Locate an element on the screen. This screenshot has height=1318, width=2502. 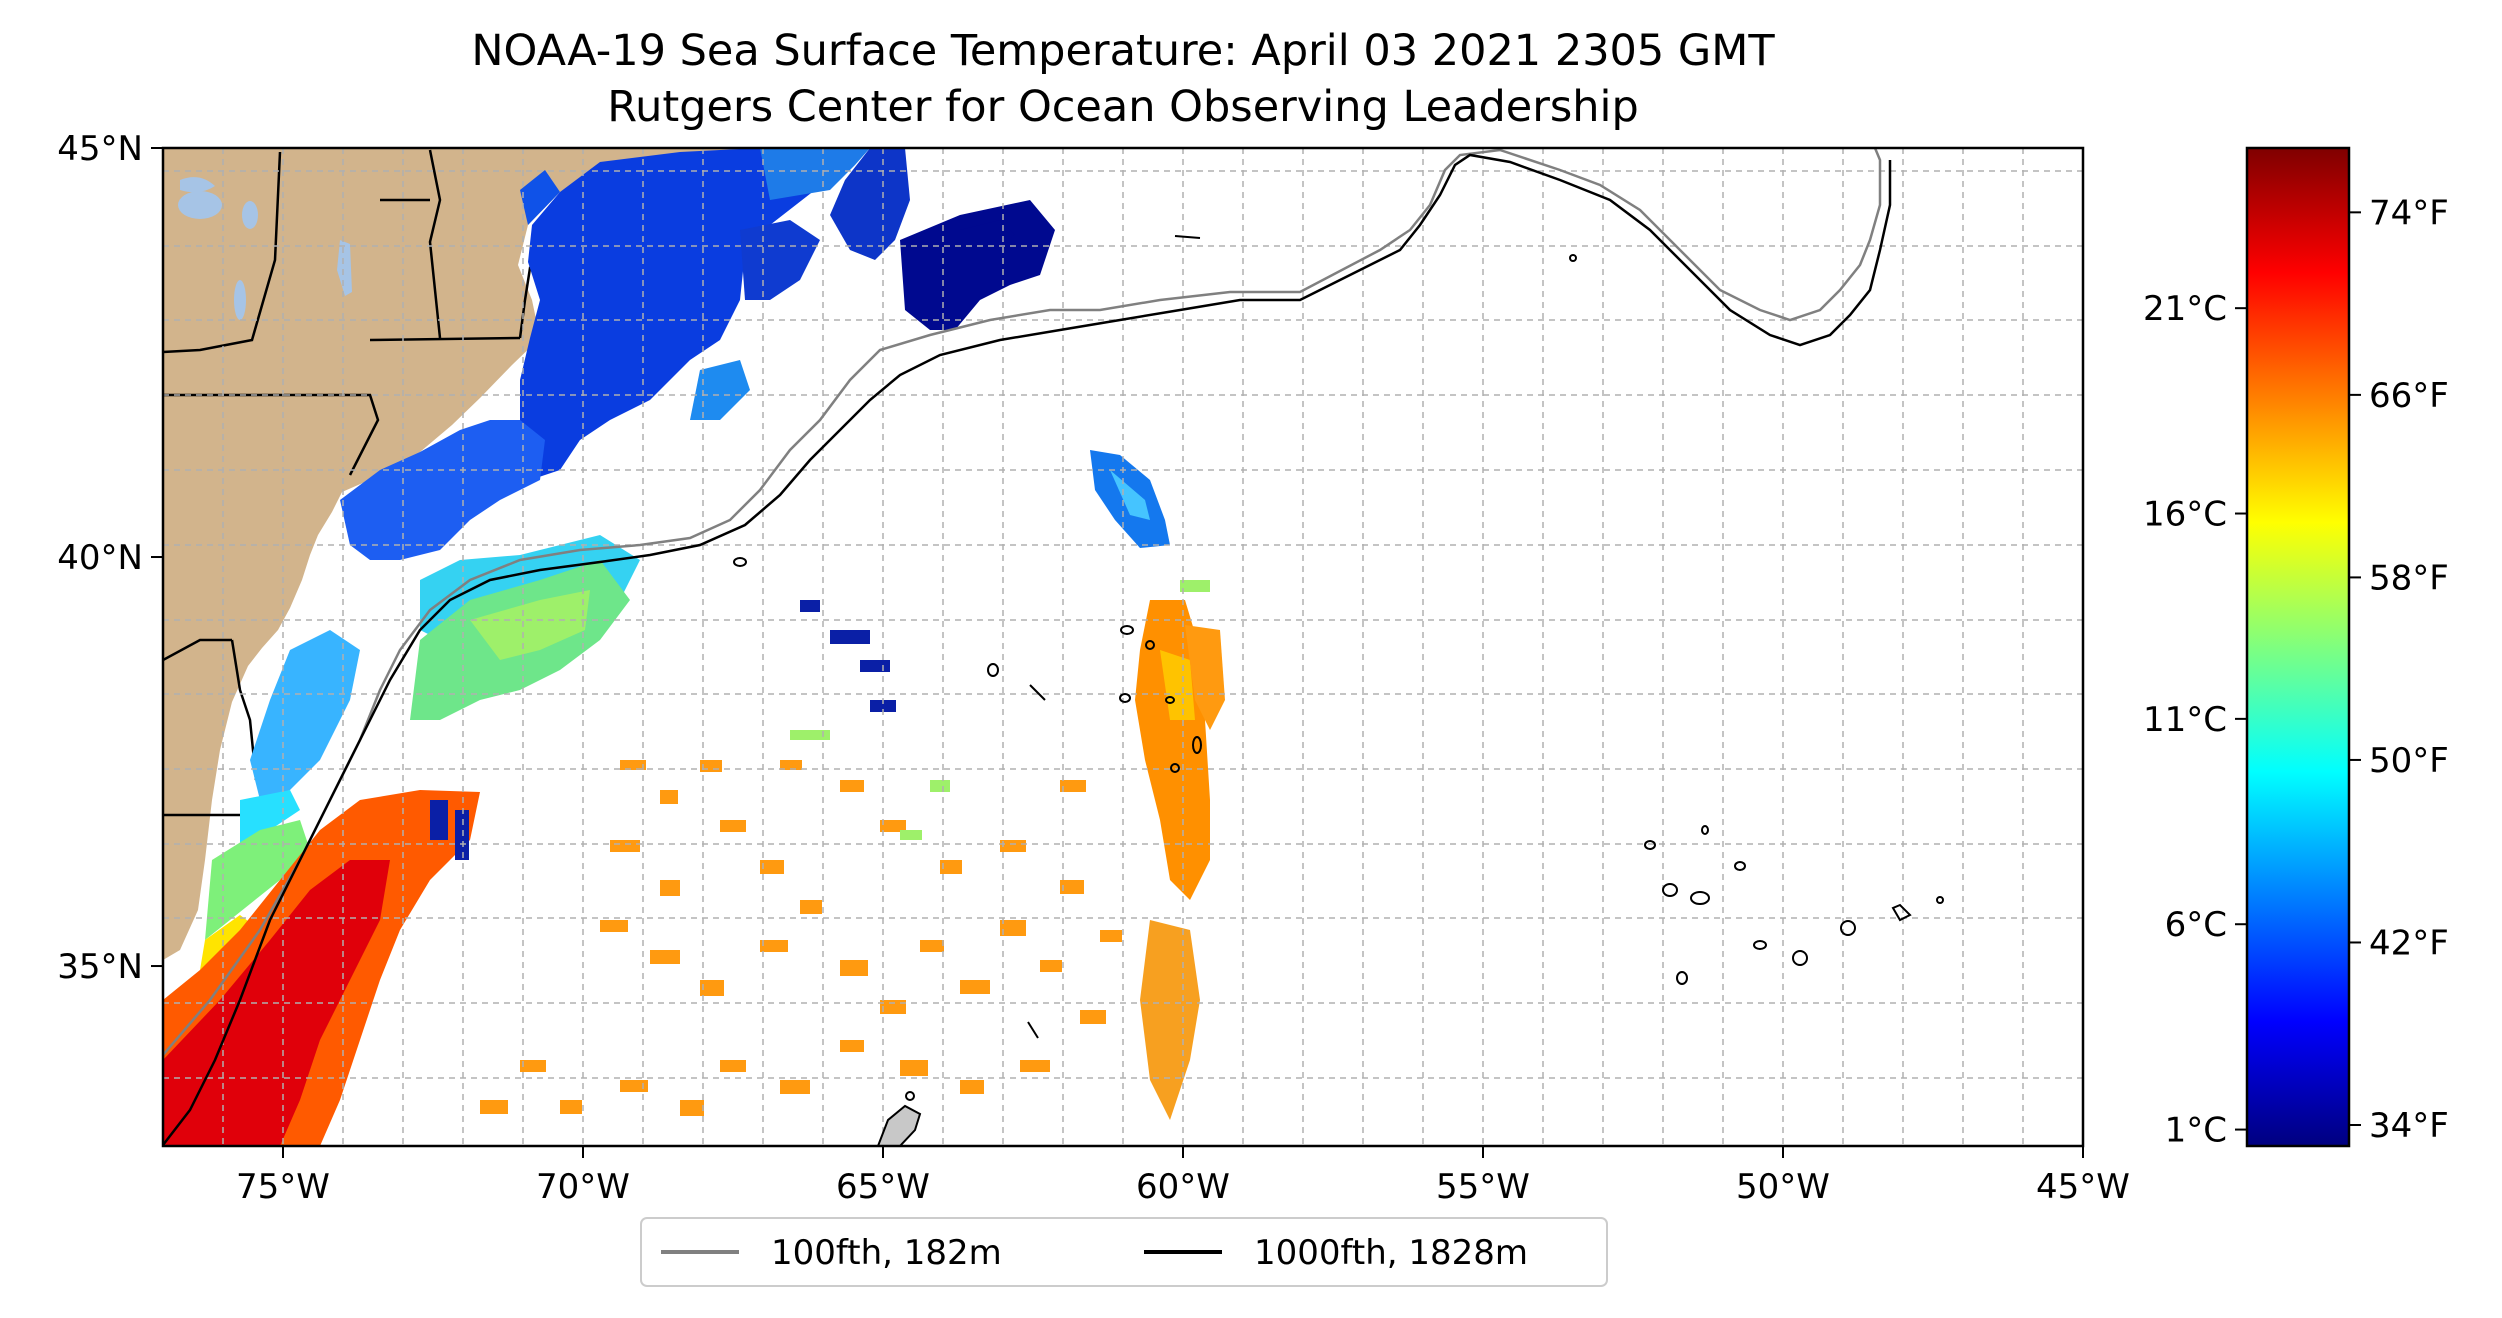
colorbar-fahrenheit-label: 42°F is located at coordinates (2409, 943).